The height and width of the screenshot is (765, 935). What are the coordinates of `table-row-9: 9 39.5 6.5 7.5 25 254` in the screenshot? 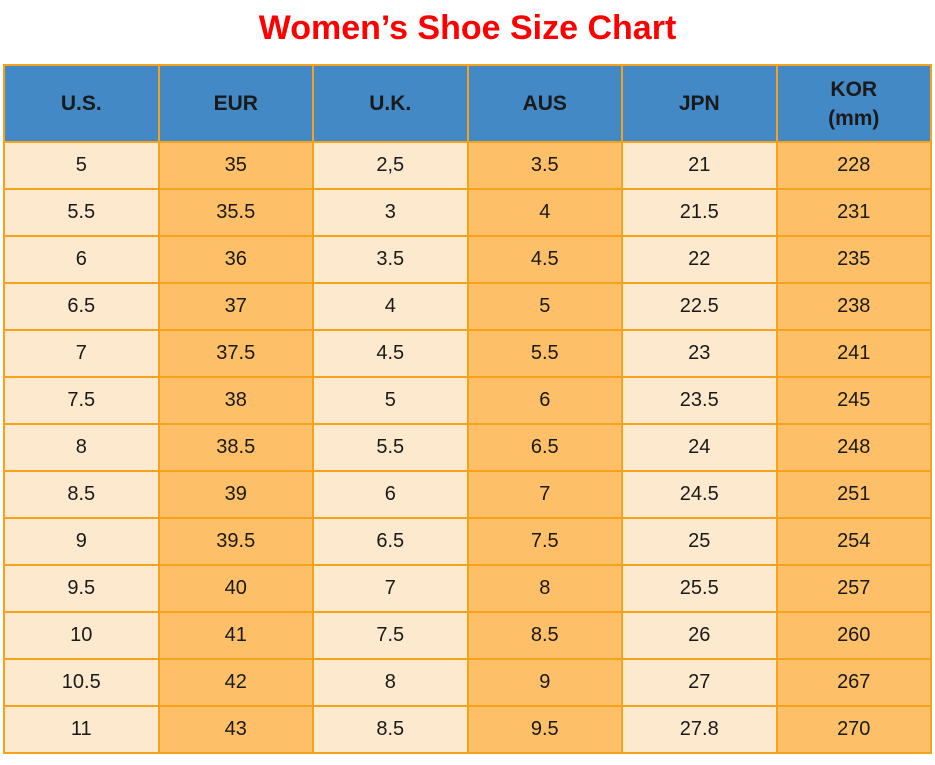 It's located at (467, 541).